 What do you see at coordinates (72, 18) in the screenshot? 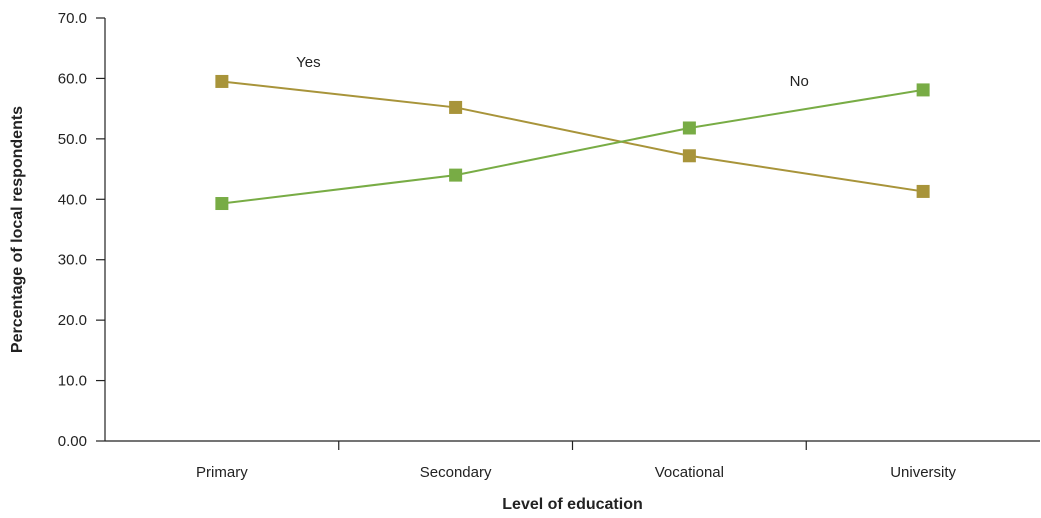
I see `y-tick-label: 70.0` at bounding box center [72, 18].